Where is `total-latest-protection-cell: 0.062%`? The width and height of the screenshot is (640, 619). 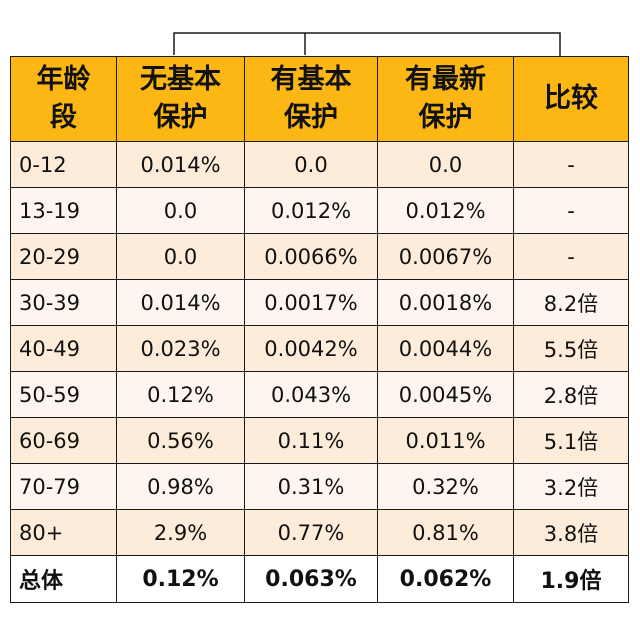
total-latest-protection-cell: 0.062% is located at coordinates (445, 579).